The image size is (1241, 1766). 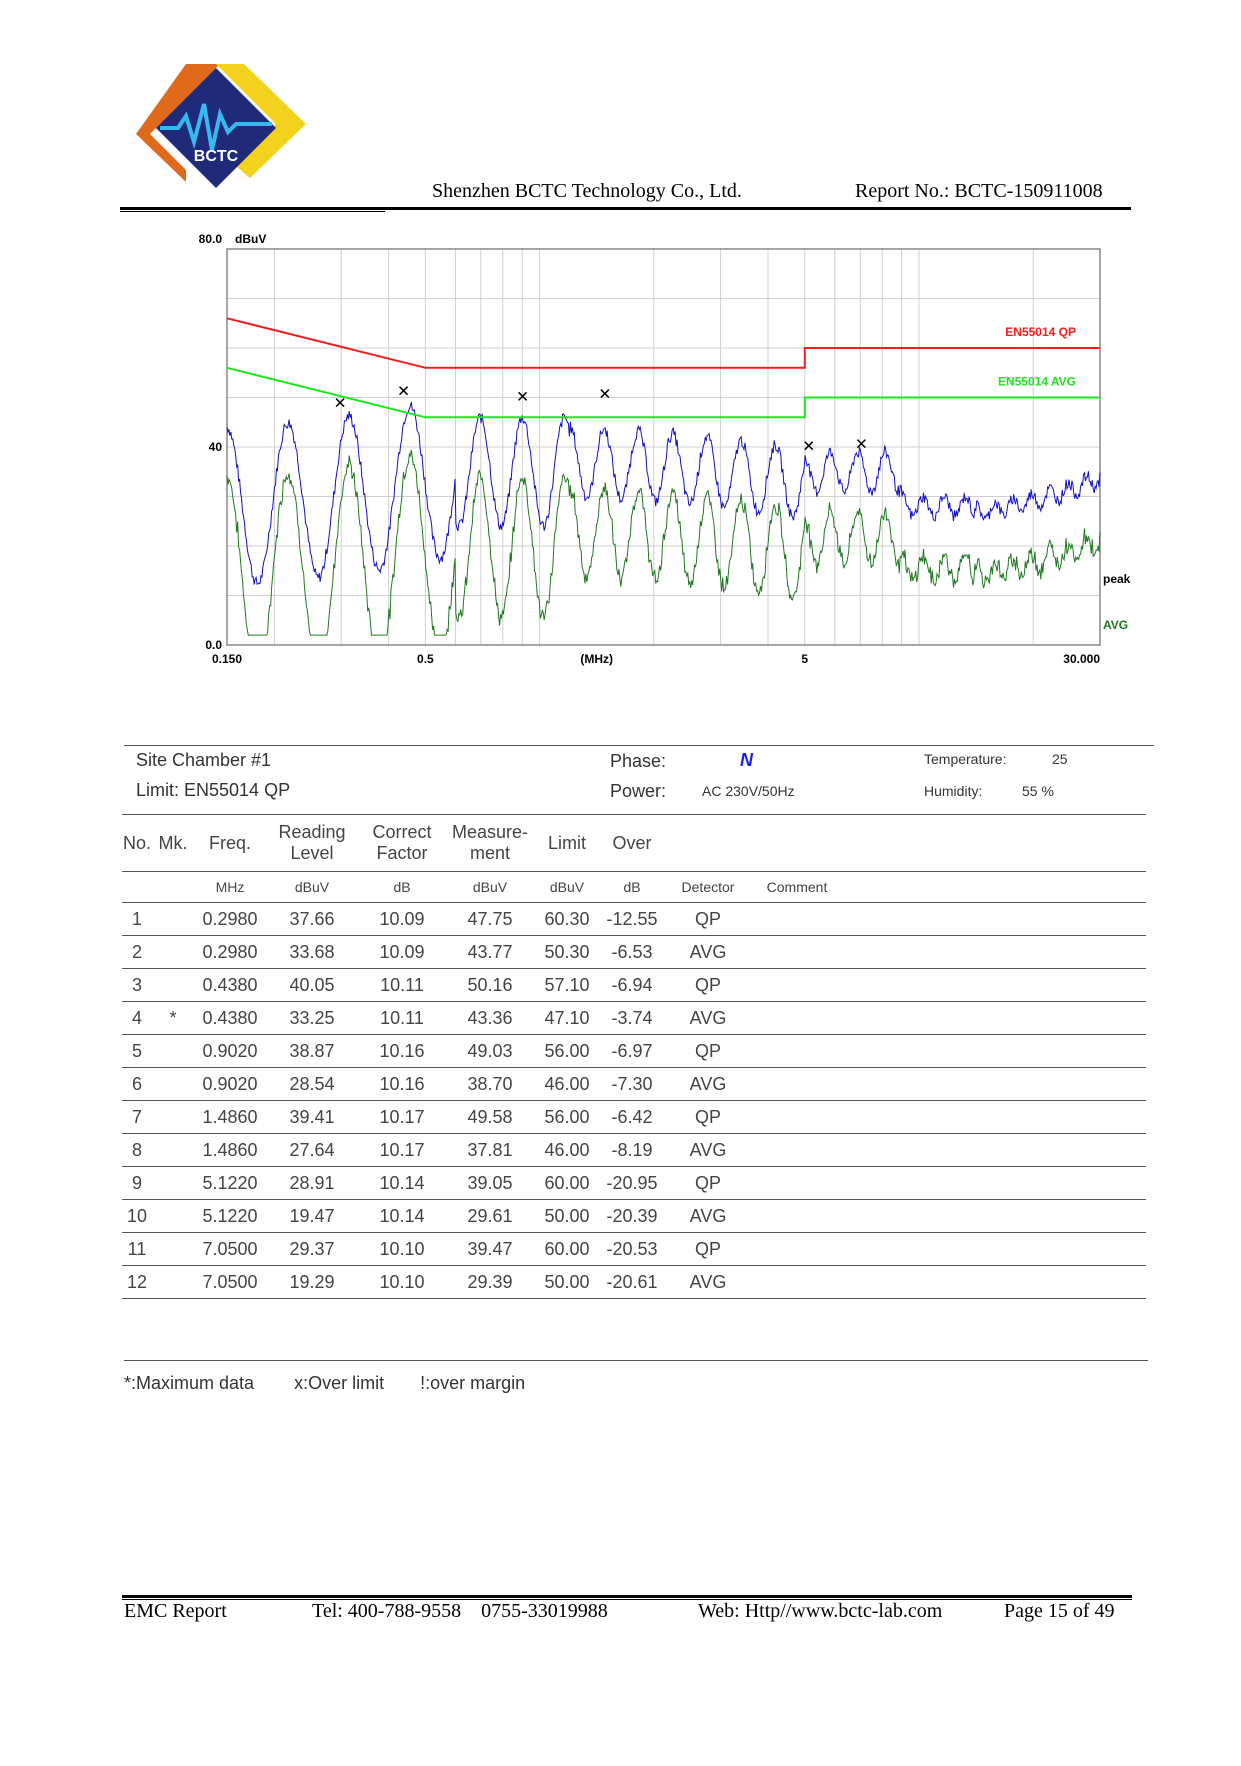 I want to click on cell-detector: QP, so click(x=708, y=1249).